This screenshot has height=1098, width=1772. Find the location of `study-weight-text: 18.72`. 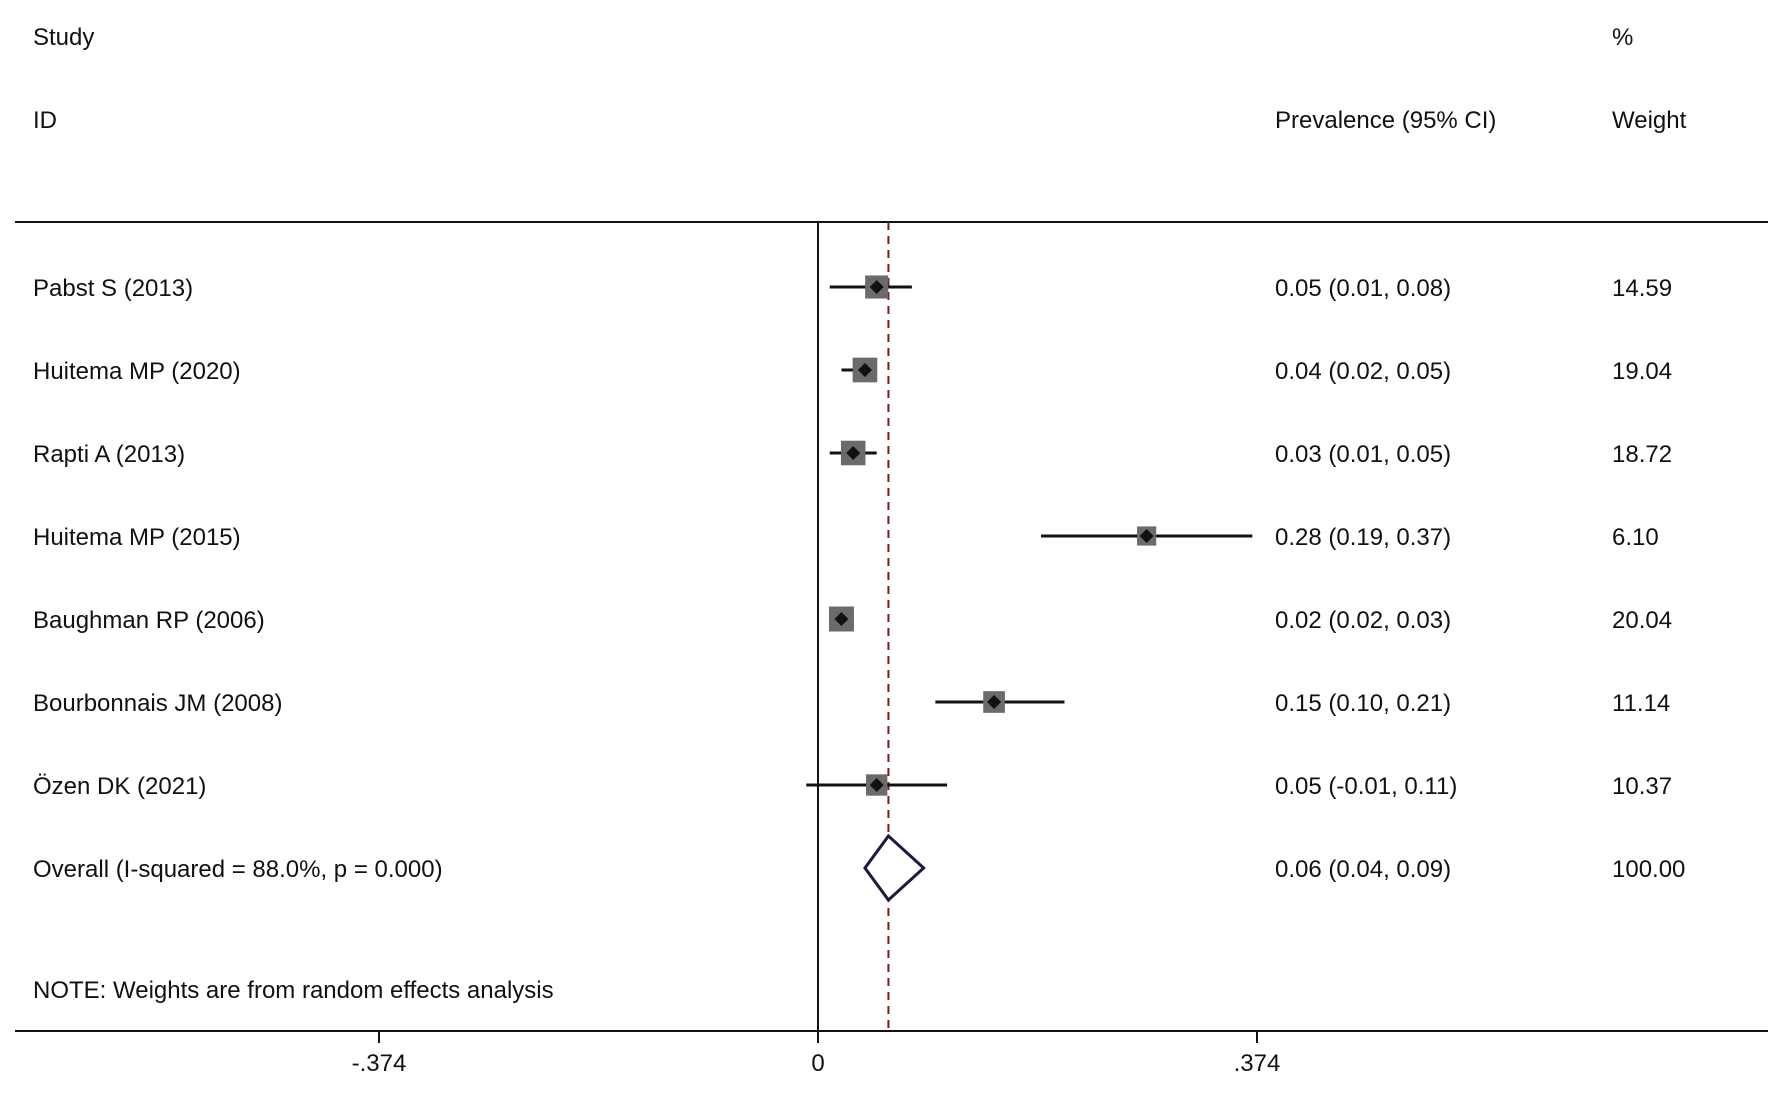

study-weight-text: 18.72 is located at coordinates (1642, 454).